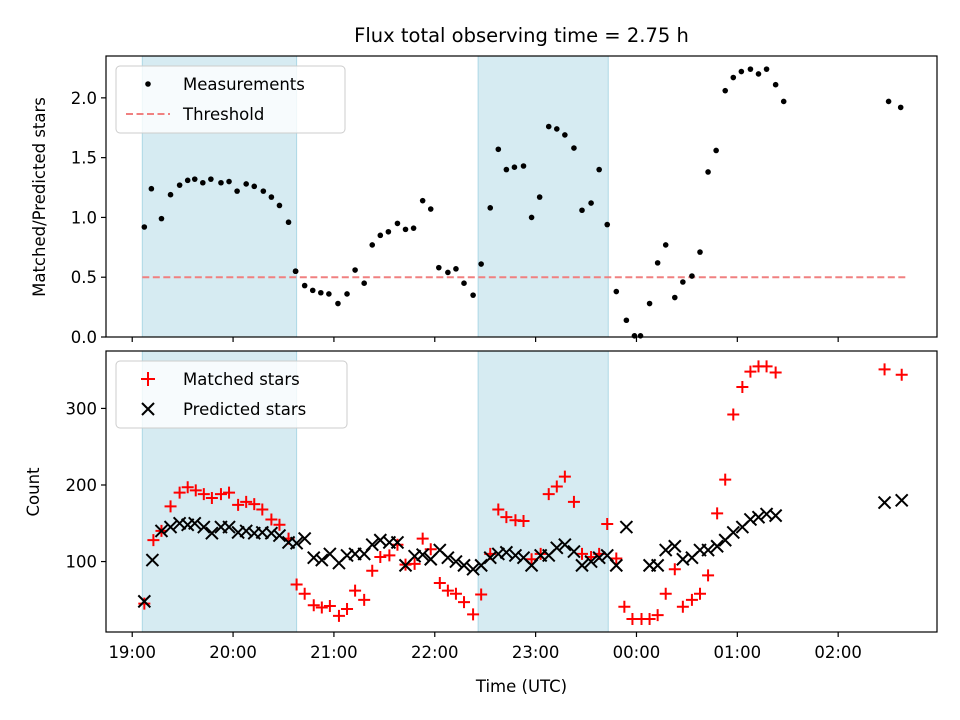 The width and height of the screenshot is (960, 720). Describe the element at coordinates (33, 492) in the screenshot. I see `count-y-axis-label: Count` at that location.